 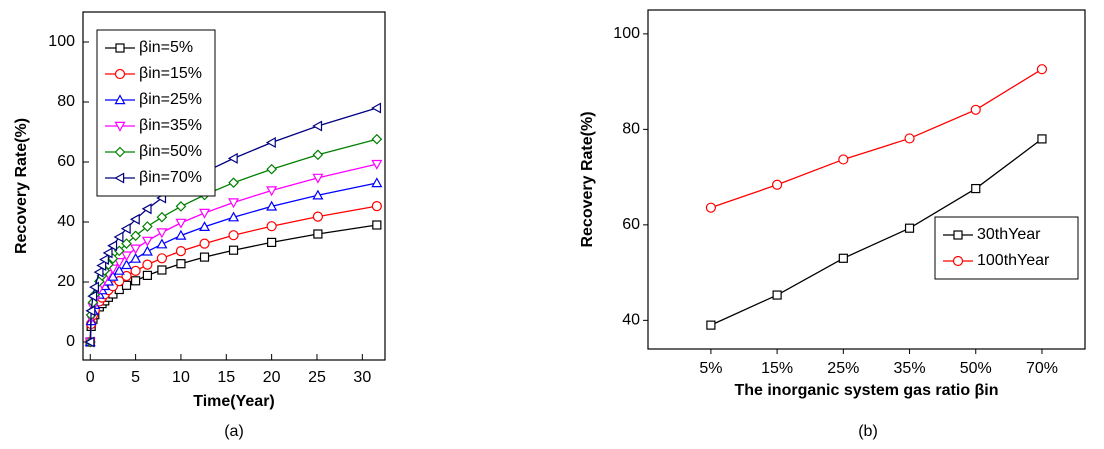 I want to click on legend-label: βin=5%, so click(x=166, y=47).